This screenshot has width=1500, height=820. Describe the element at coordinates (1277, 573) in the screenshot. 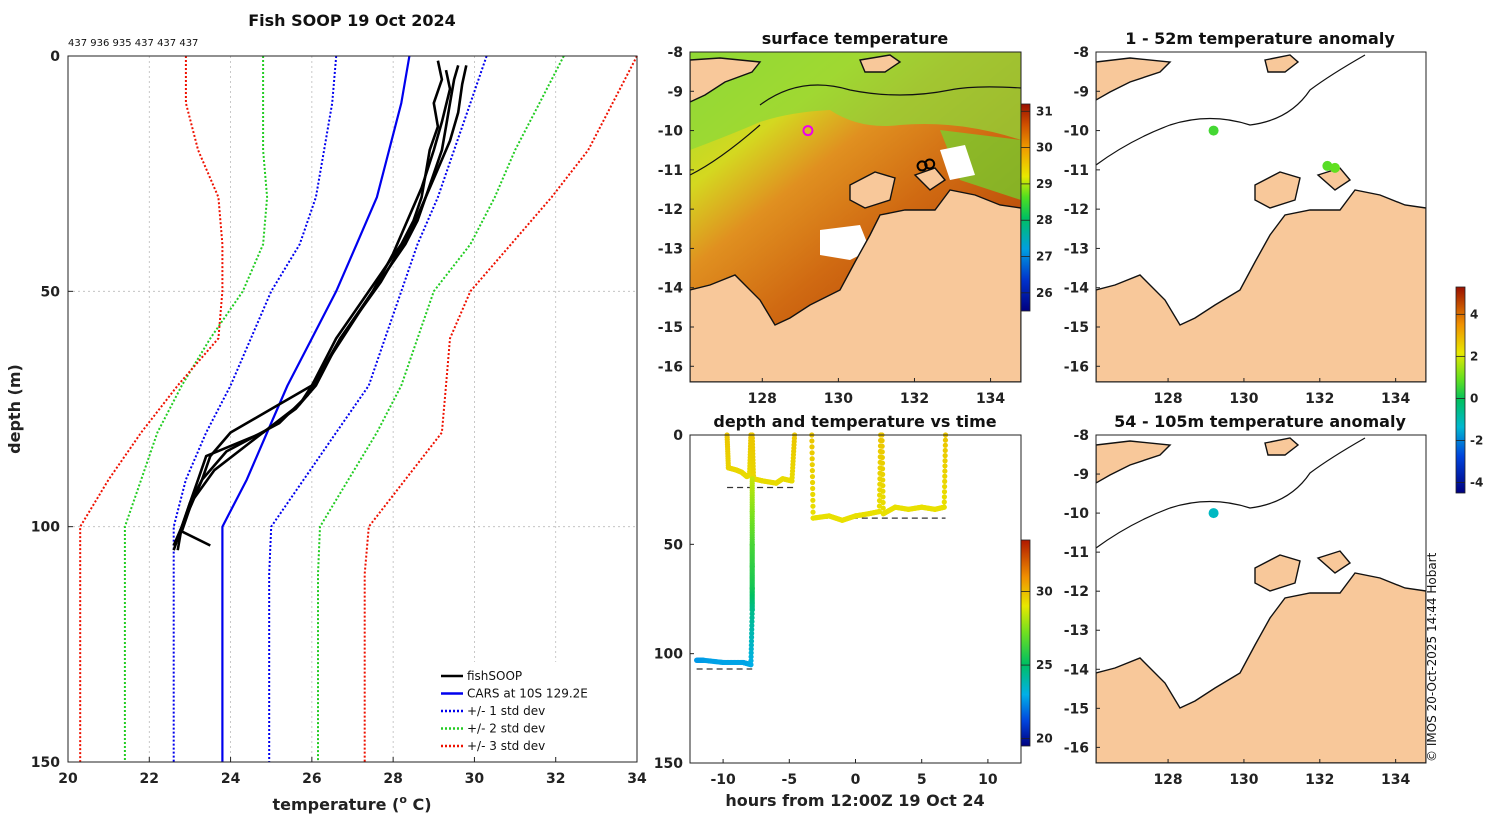

I see `anom2-land-melville` at that location.